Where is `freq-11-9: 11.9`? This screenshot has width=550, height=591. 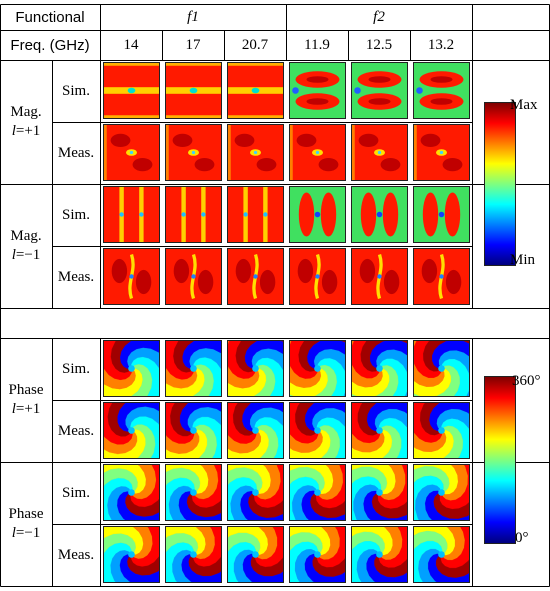
freq-11-9: 11.9 is located at coordinates (317, 44).